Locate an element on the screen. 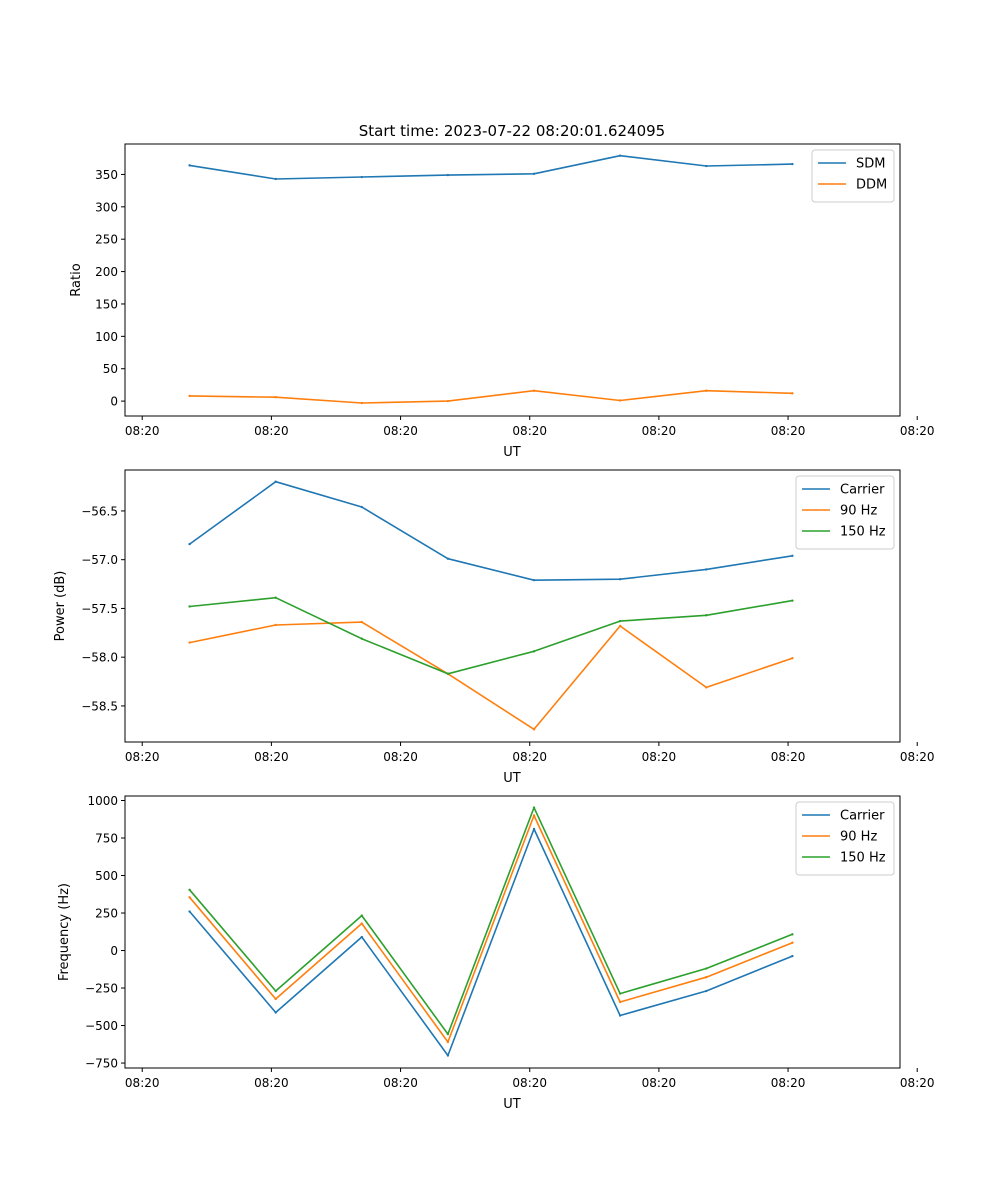 Image resolution: width=1000 pixels, height=1200 pixels. y-tick-label: 100 is located at coordinates (106, 337).